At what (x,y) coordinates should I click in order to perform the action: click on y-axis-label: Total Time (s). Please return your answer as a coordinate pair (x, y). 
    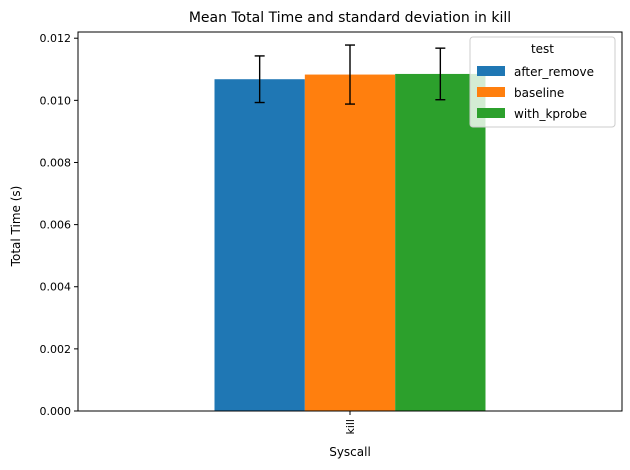
    Looking at the image, I should click on (16, 227).